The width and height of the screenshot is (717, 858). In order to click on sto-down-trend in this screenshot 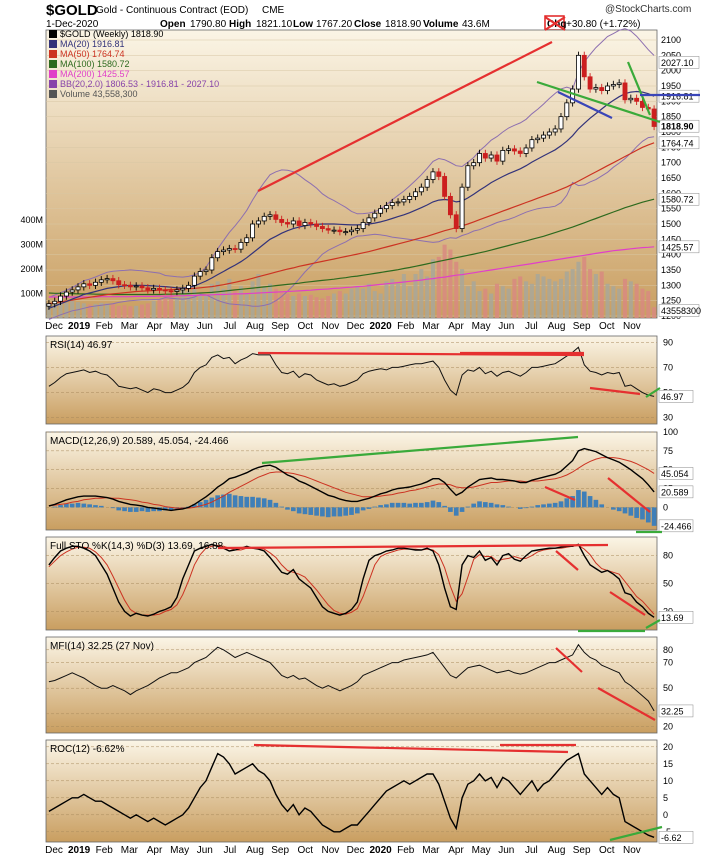, I will do `click(627, 603)`.